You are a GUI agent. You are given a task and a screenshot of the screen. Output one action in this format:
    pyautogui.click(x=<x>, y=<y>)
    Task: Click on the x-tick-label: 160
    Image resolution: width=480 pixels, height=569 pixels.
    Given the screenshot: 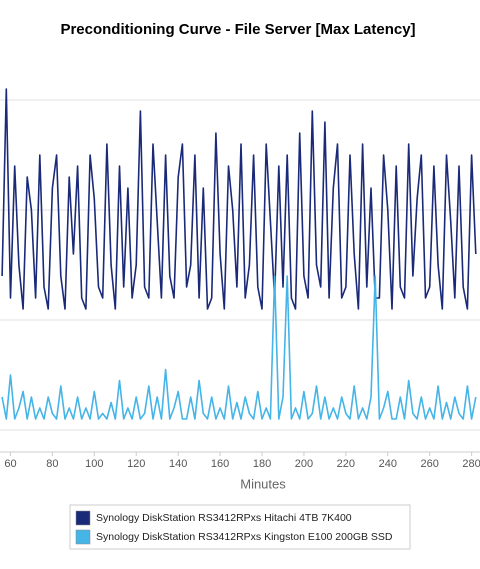 What is the action you would take?
    pyautogui.click(x=220, y=464)
    